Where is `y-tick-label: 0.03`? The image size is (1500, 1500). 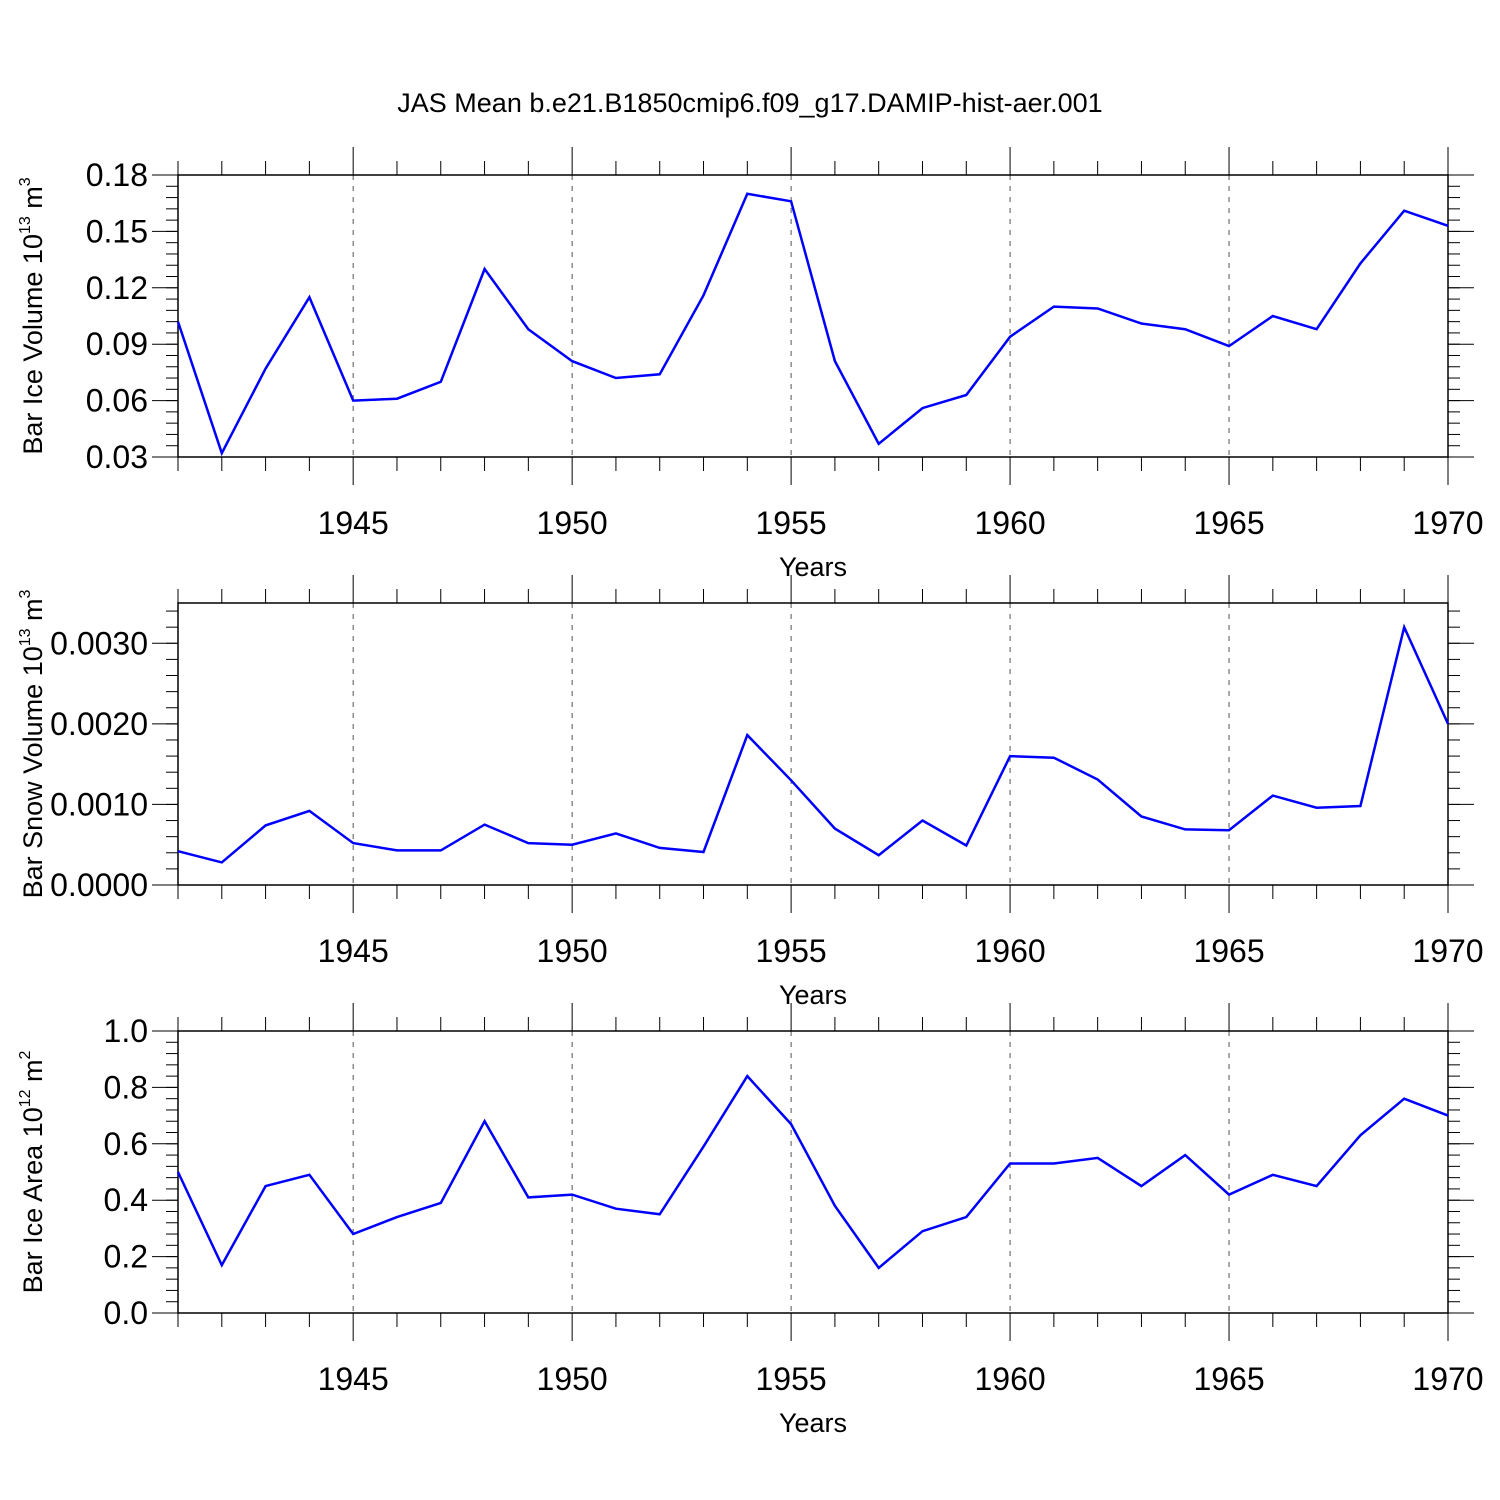
y-tick-label: 0.03 is located at coordinates (117, 457).